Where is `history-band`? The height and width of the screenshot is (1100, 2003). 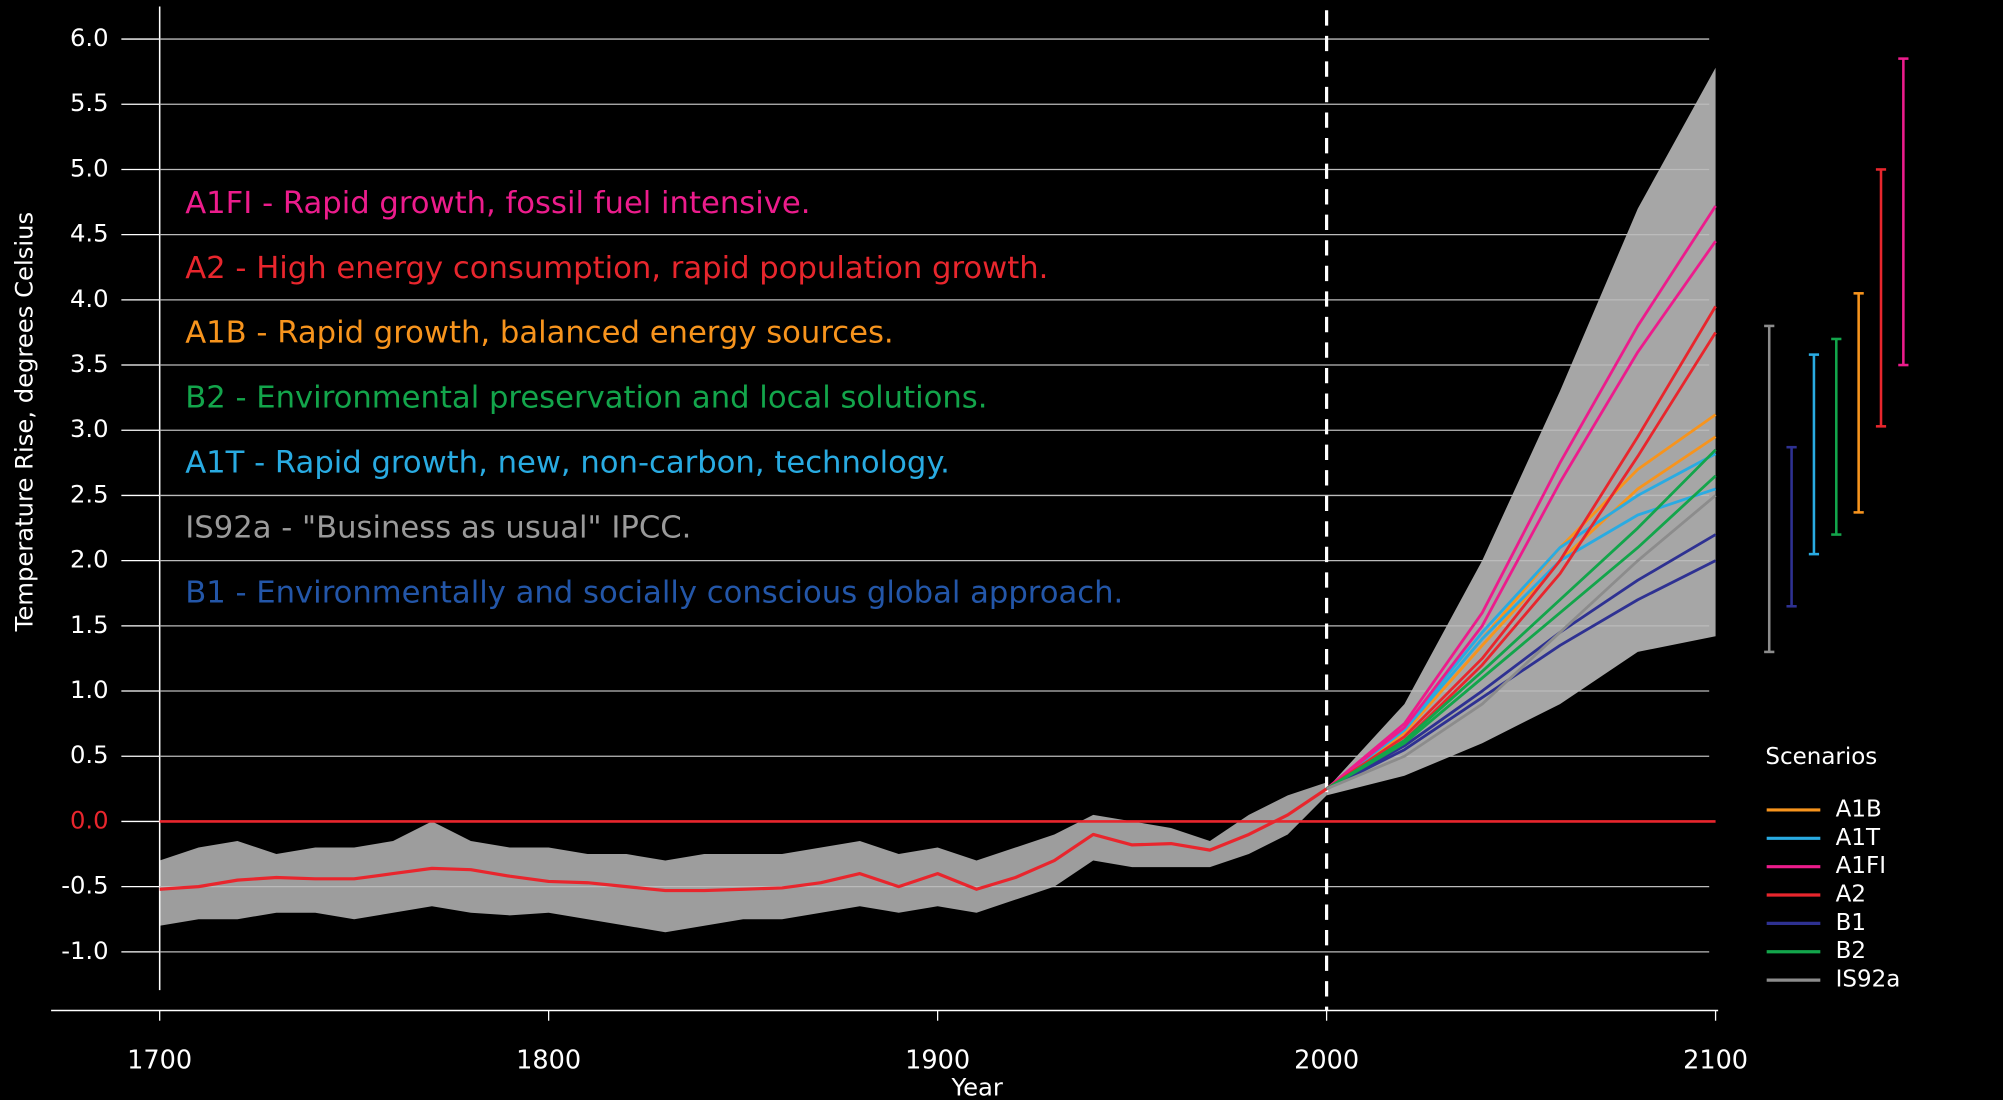
history-band is located at coordinates (743, 857).